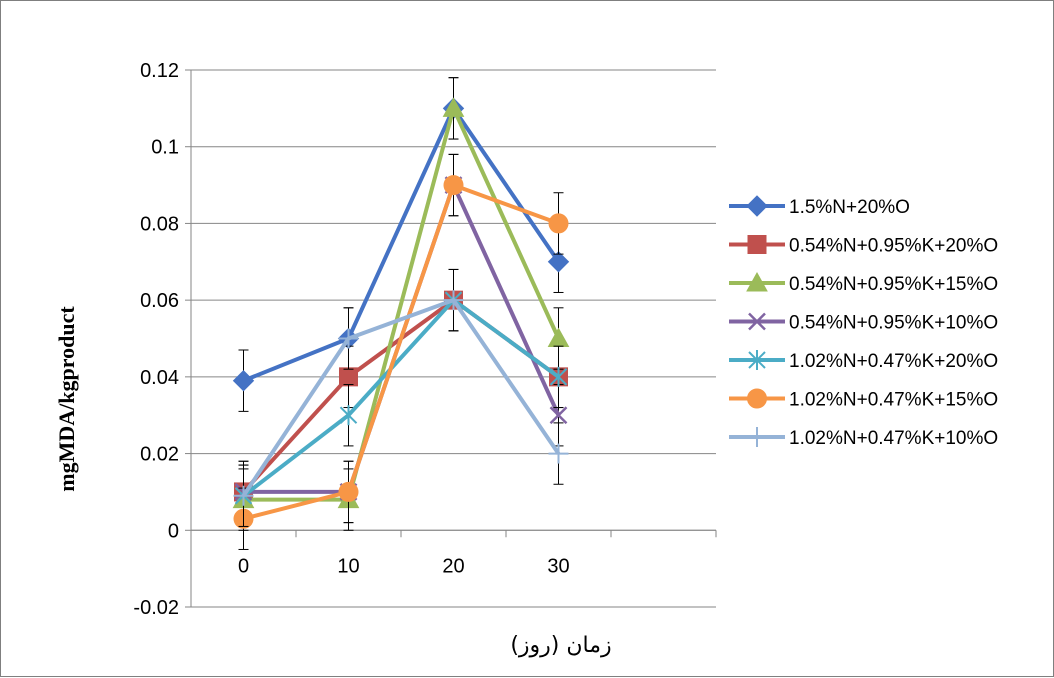 This screenshot has height=678, width=1054. I want to click on y-tick-label: 0.1, so click(165, 148).